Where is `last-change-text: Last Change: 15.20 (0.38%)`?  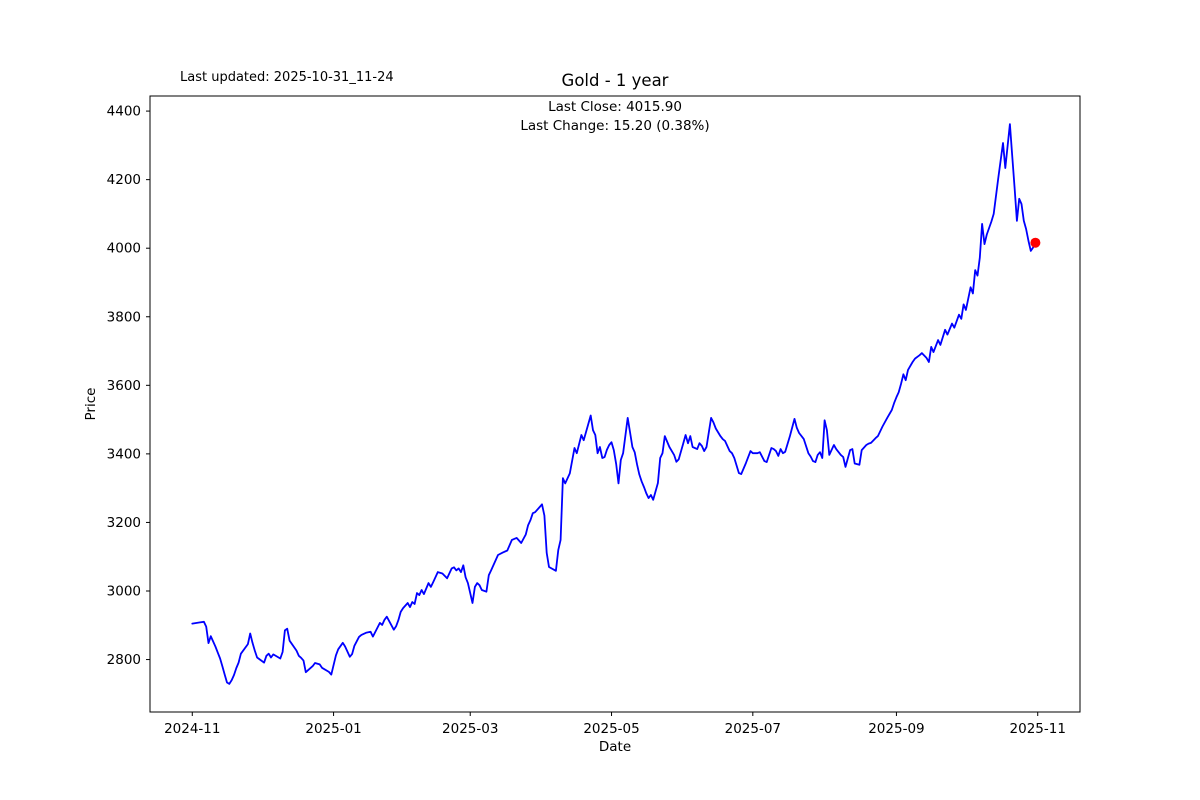 last-change-text: Last Change: 15.20 (0.38%) is located at coordinates (615, 126).